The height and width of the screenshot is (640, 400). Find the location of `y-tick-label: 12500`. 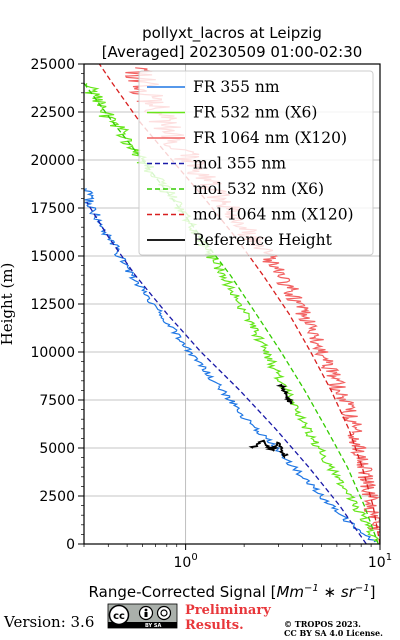

y-tick-label: 12500 is located at coordinates (52, 305).